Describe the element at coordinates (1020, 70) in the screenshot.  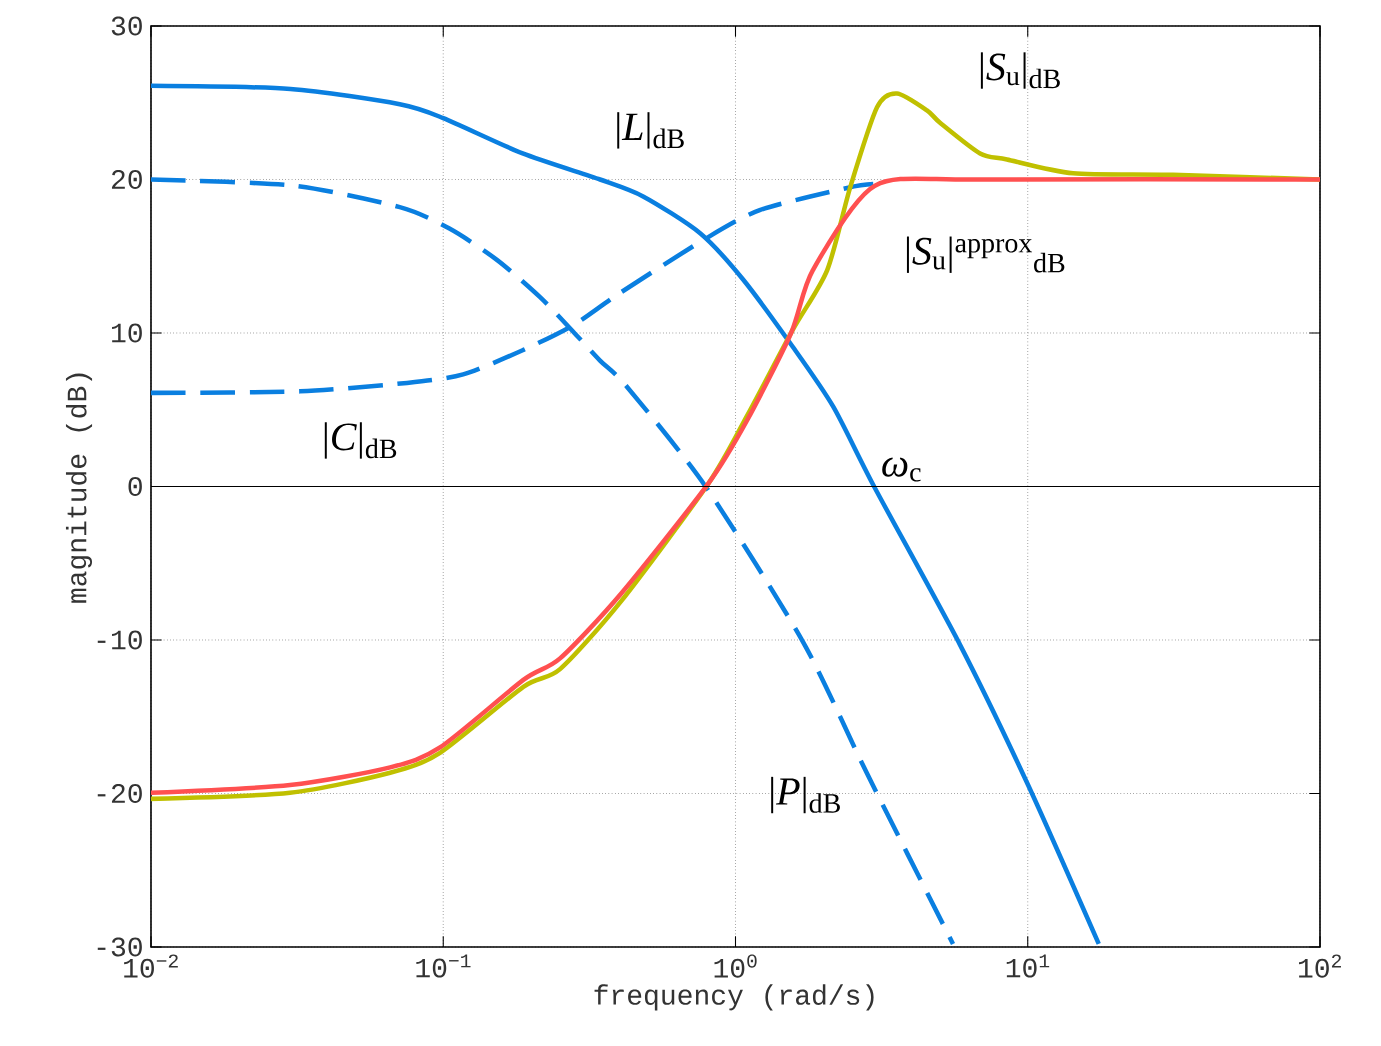
I see `series-label: |S$_{u}$|$_{dB}$` at that location.